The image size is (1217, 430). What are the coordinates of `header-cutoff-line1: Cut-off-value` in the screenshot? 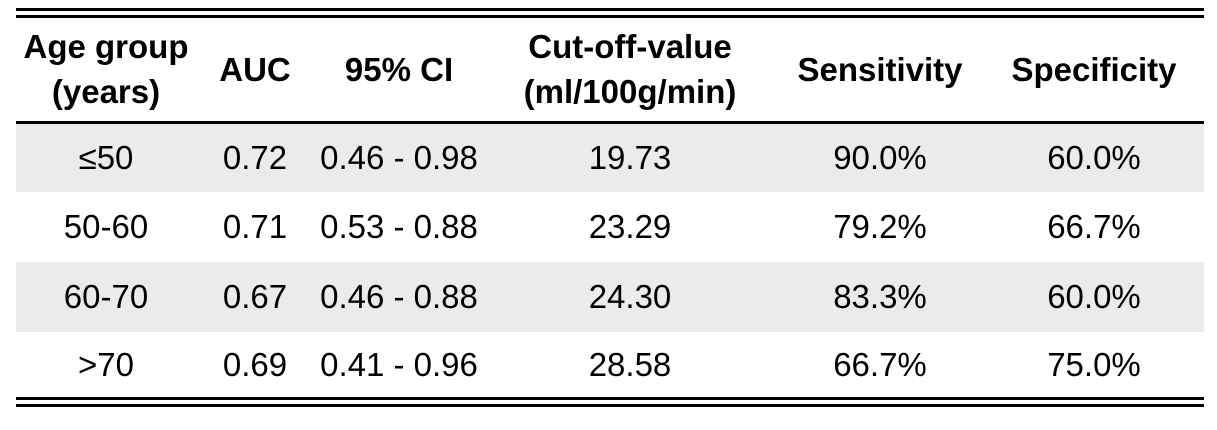 It's located at (630, 47).